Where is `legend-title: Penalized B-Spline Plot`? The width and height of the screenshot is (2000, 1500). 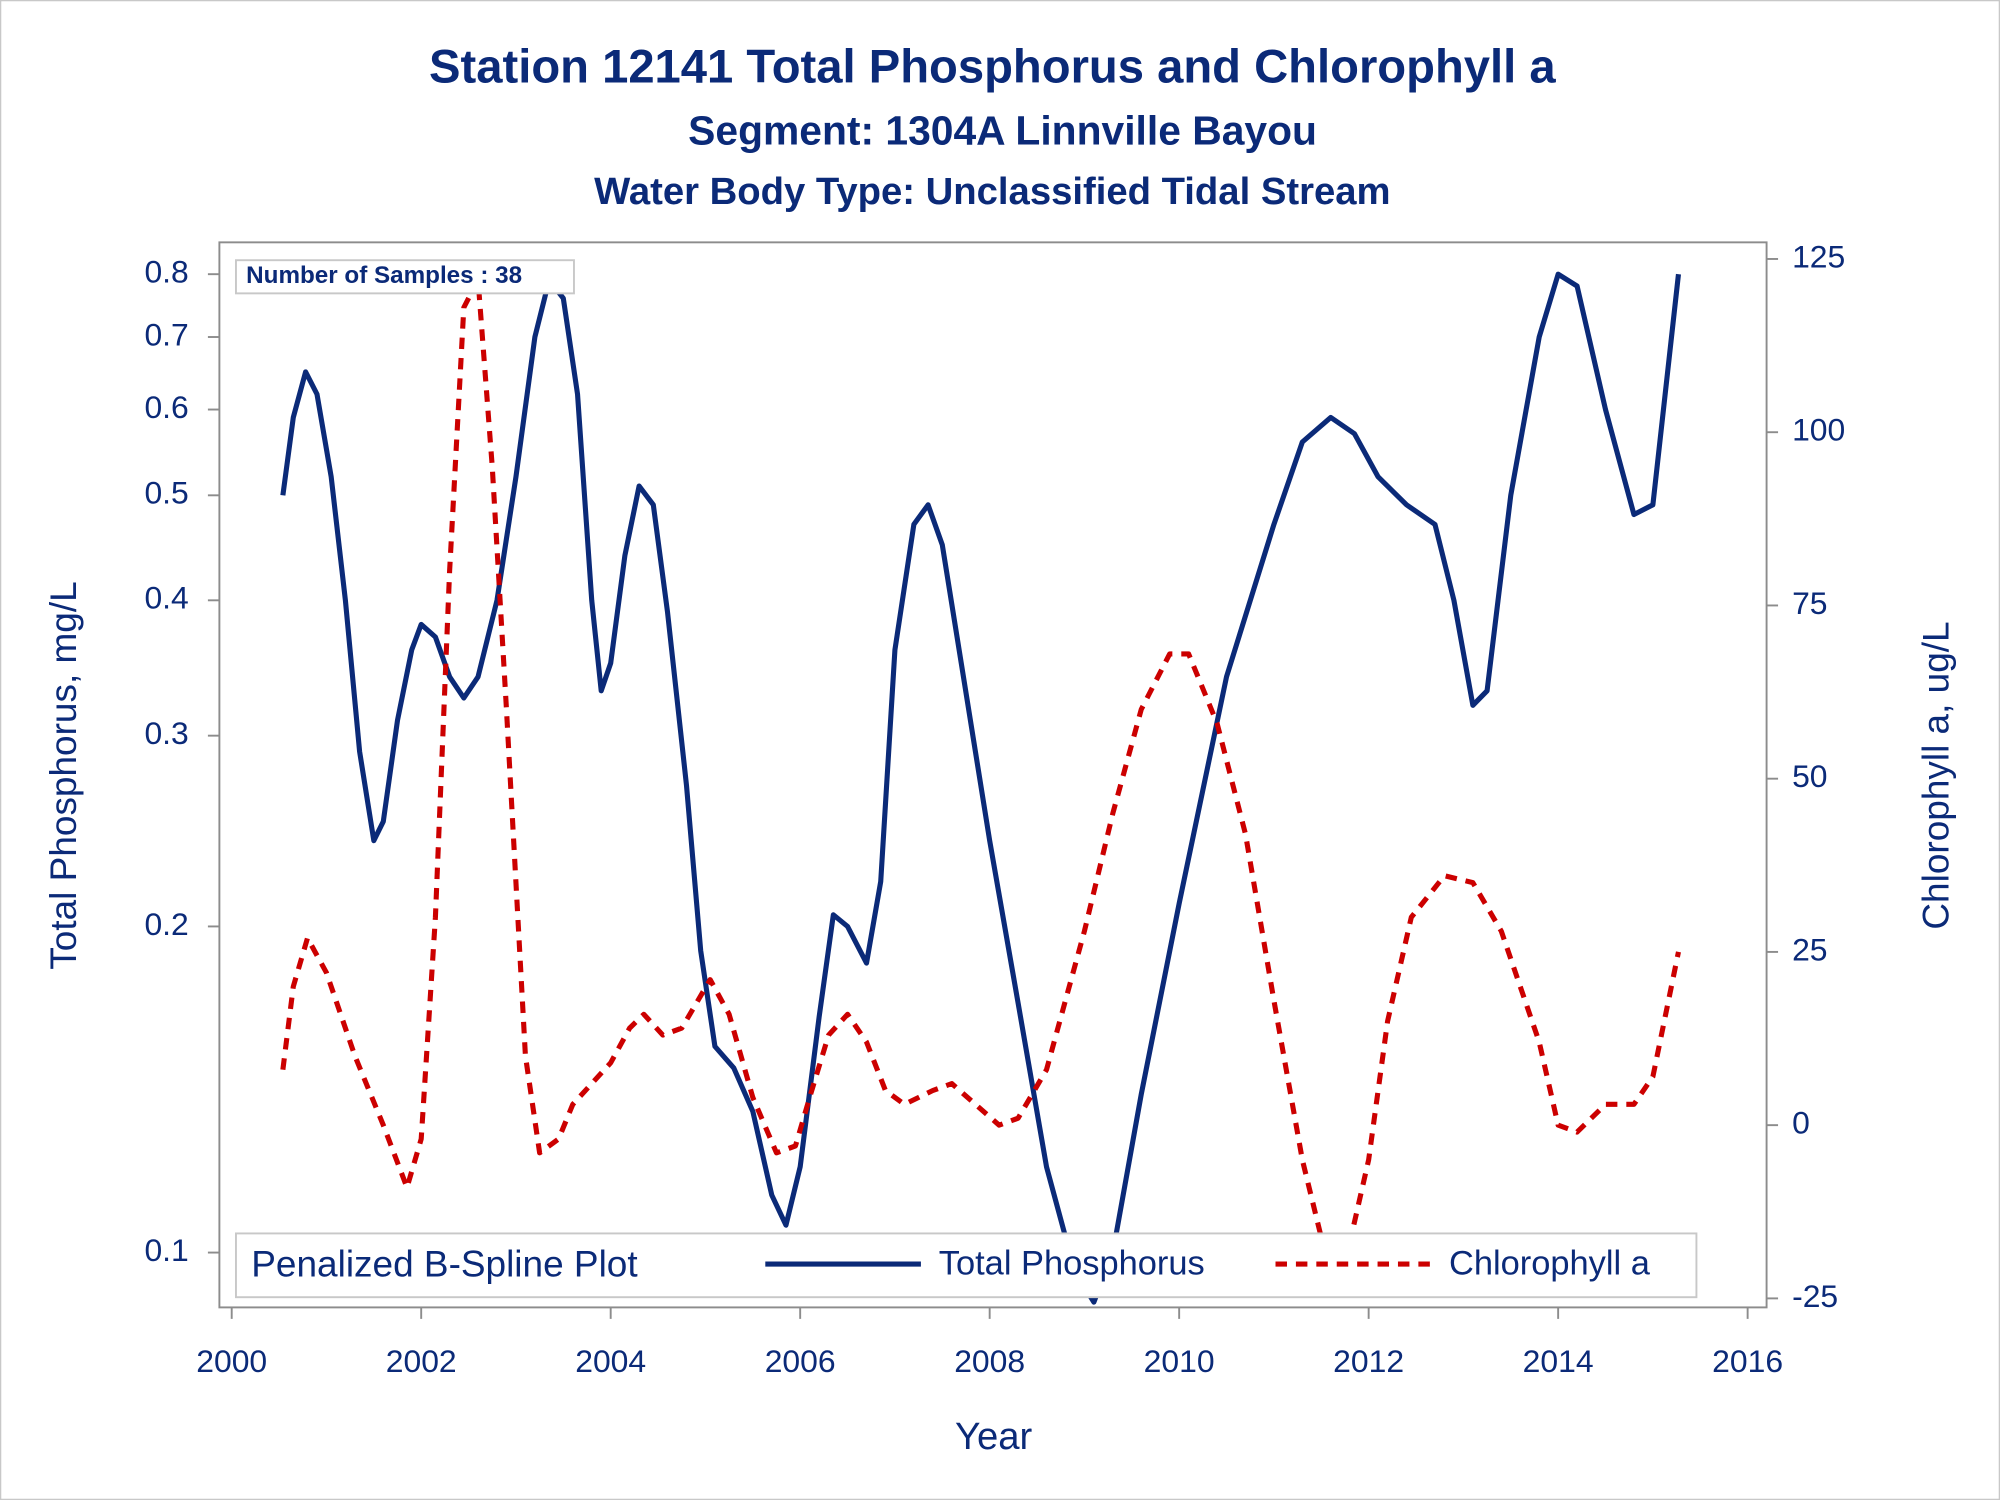 legend-title: Penalized B-Spline Plot is located at coordinates (444, 1263).